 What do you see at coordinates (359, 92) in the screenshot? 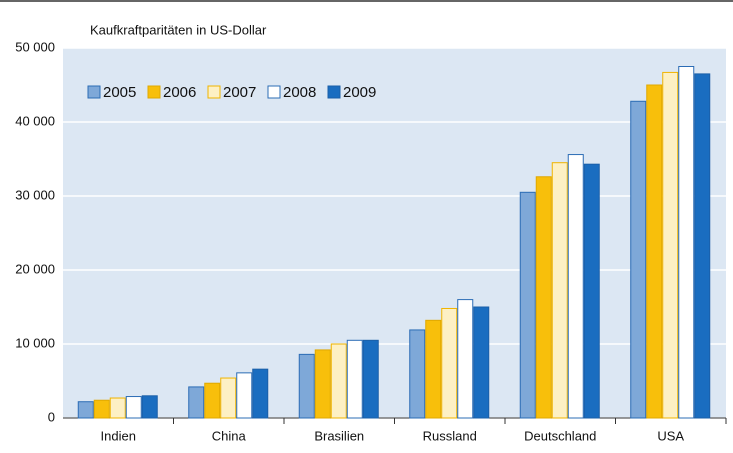
I see `legend-label: 2009` at bounding box center [359, 92].